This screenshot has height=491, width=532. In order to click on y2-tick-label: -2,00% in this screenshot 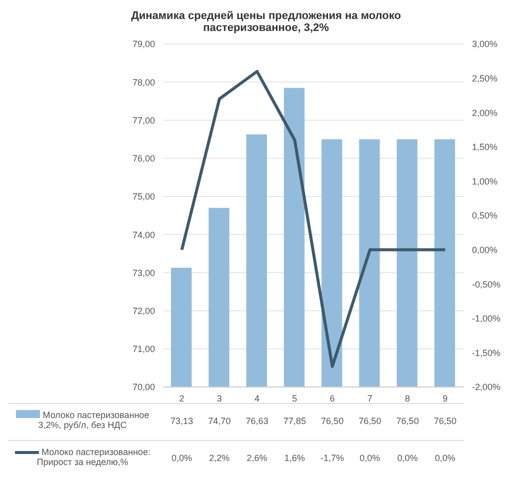, I will do `click(486, 387)`.